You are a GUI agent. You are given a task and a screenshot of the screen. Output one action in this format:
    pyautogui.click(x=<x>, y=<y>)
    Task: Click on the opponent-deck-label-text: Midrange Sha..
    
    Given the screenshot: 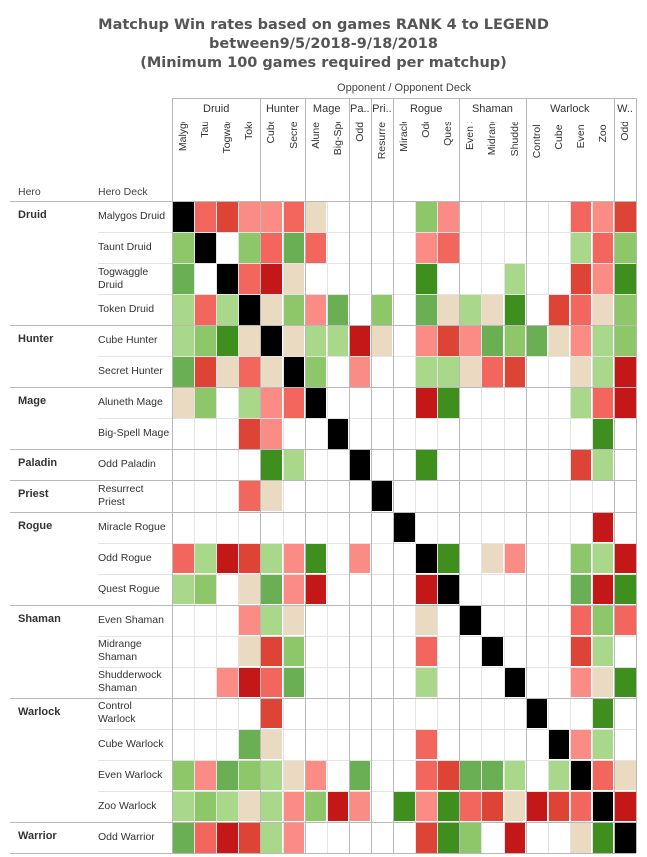 What is the action you would take?
    pyautogui.click(x=492, y=159)
    